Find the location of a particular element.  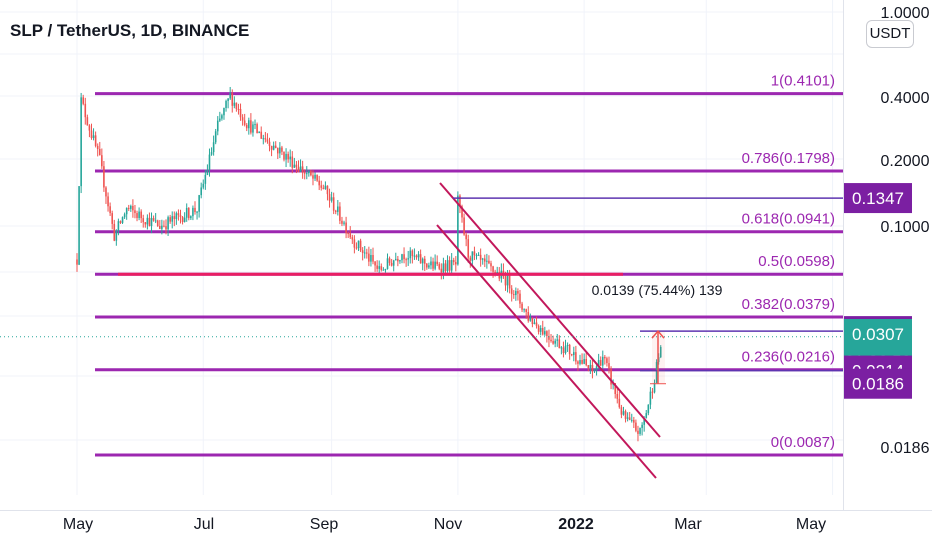

currency-unit-button: USDT is located at coordinates (890, 34).